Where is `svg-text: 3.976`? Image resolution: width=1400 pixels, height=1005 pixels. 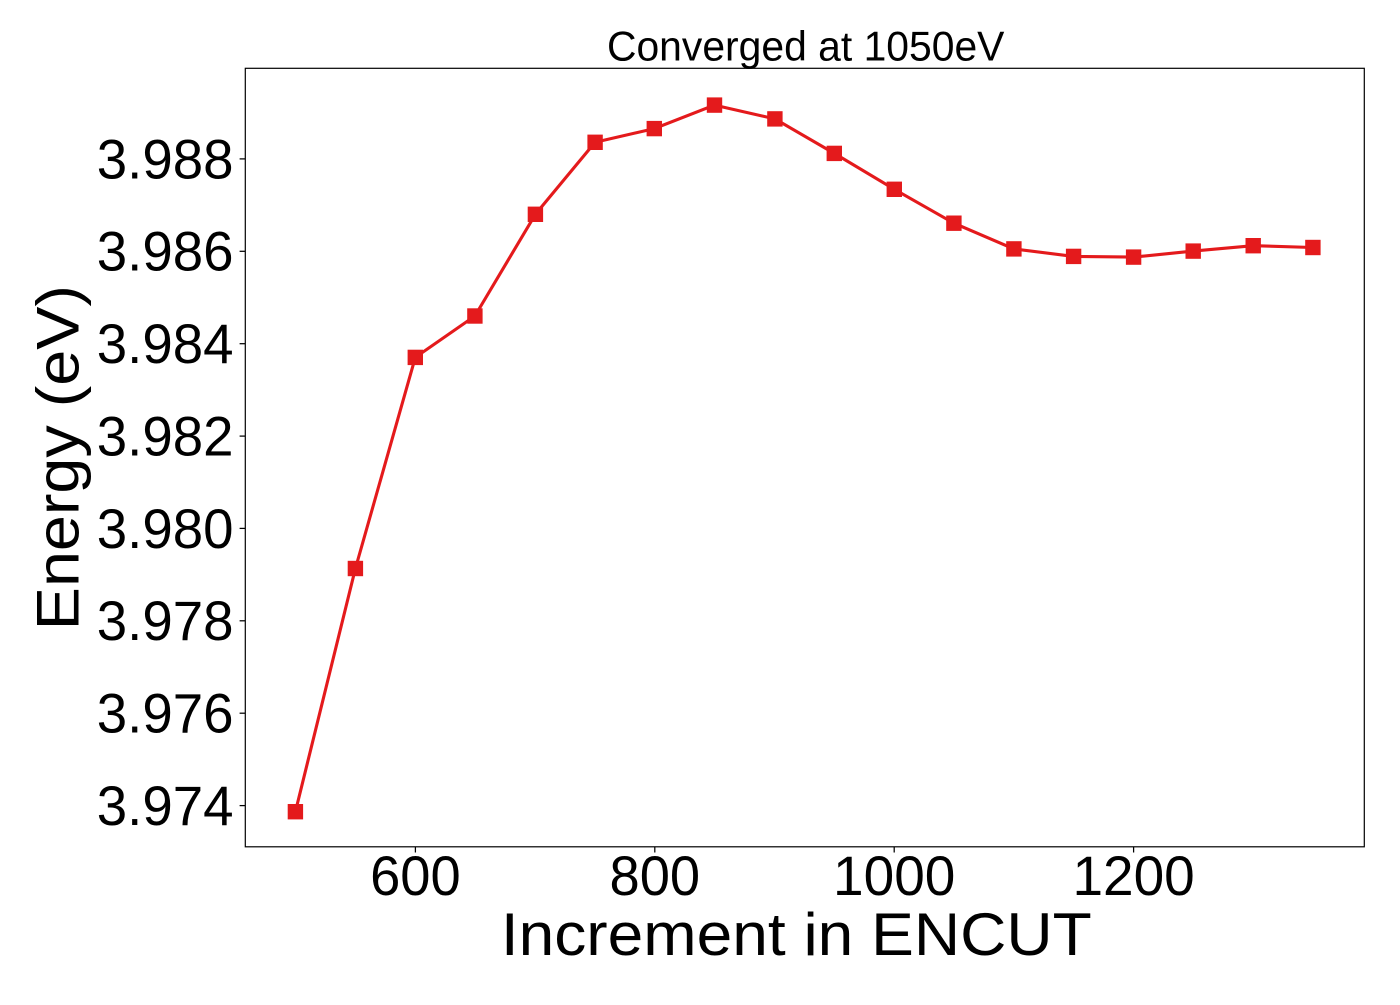
svg-text: 3.976 is located at coordinates (165, 714).